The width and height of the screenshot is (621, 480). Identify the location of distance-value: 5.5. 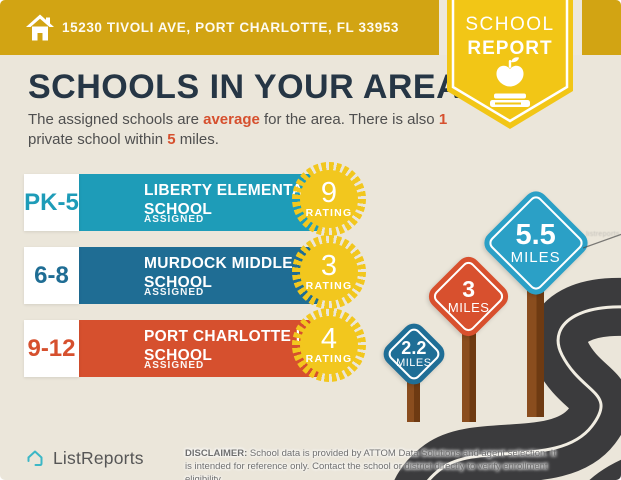
(536, 234).